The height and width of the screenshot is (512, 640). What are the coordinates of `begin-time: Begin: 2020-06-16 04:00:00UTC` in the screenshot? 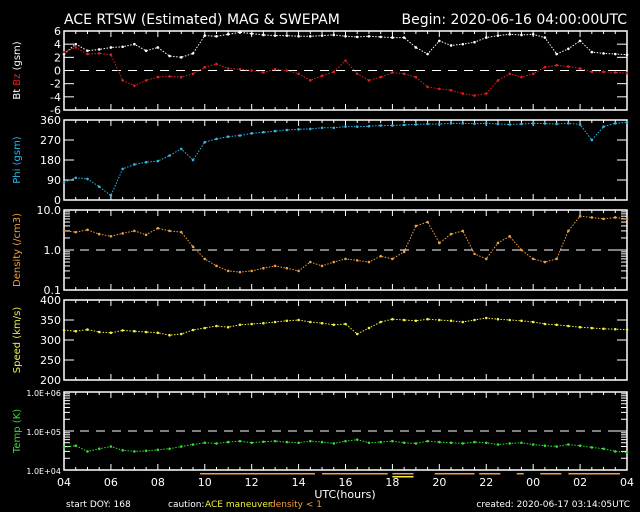 It's located at (515, 20).